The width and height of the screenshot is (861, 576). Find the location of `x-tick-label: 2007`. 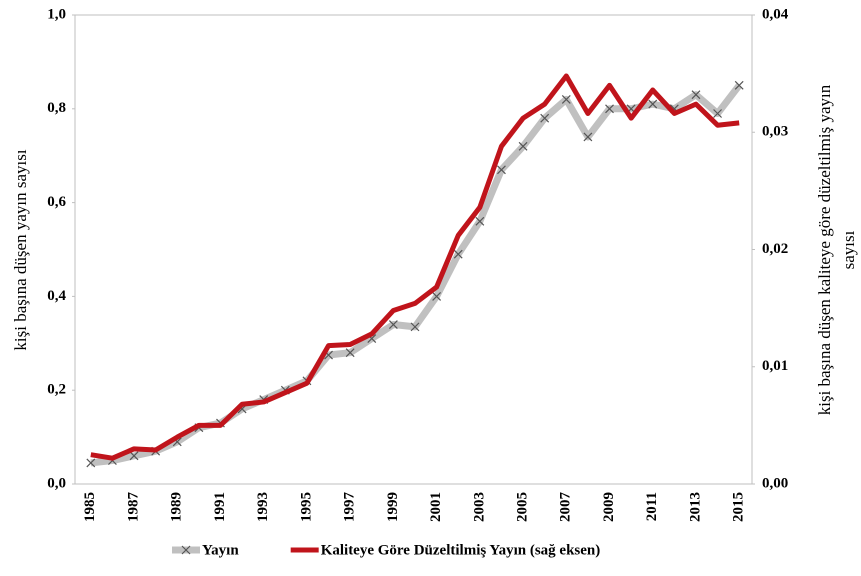

x-tick-label: 2007 is located at coordinates (566, 507).